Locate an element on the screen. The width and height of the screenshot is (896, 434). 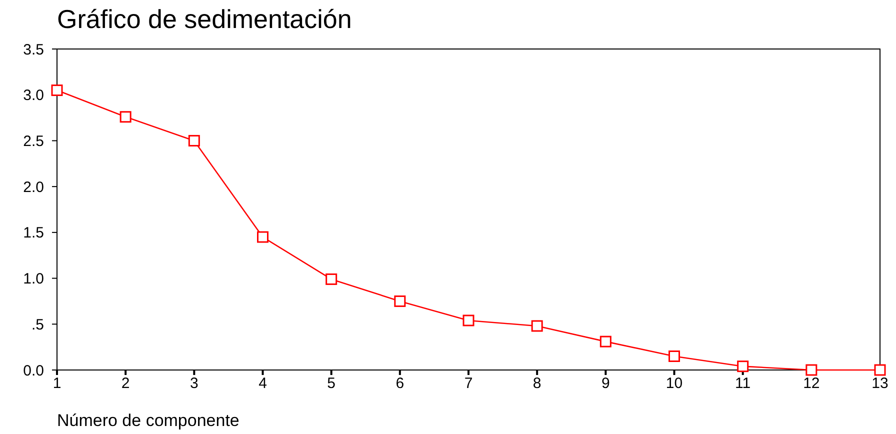
x-tick-label: 1 is located at coordinates (57, 383).